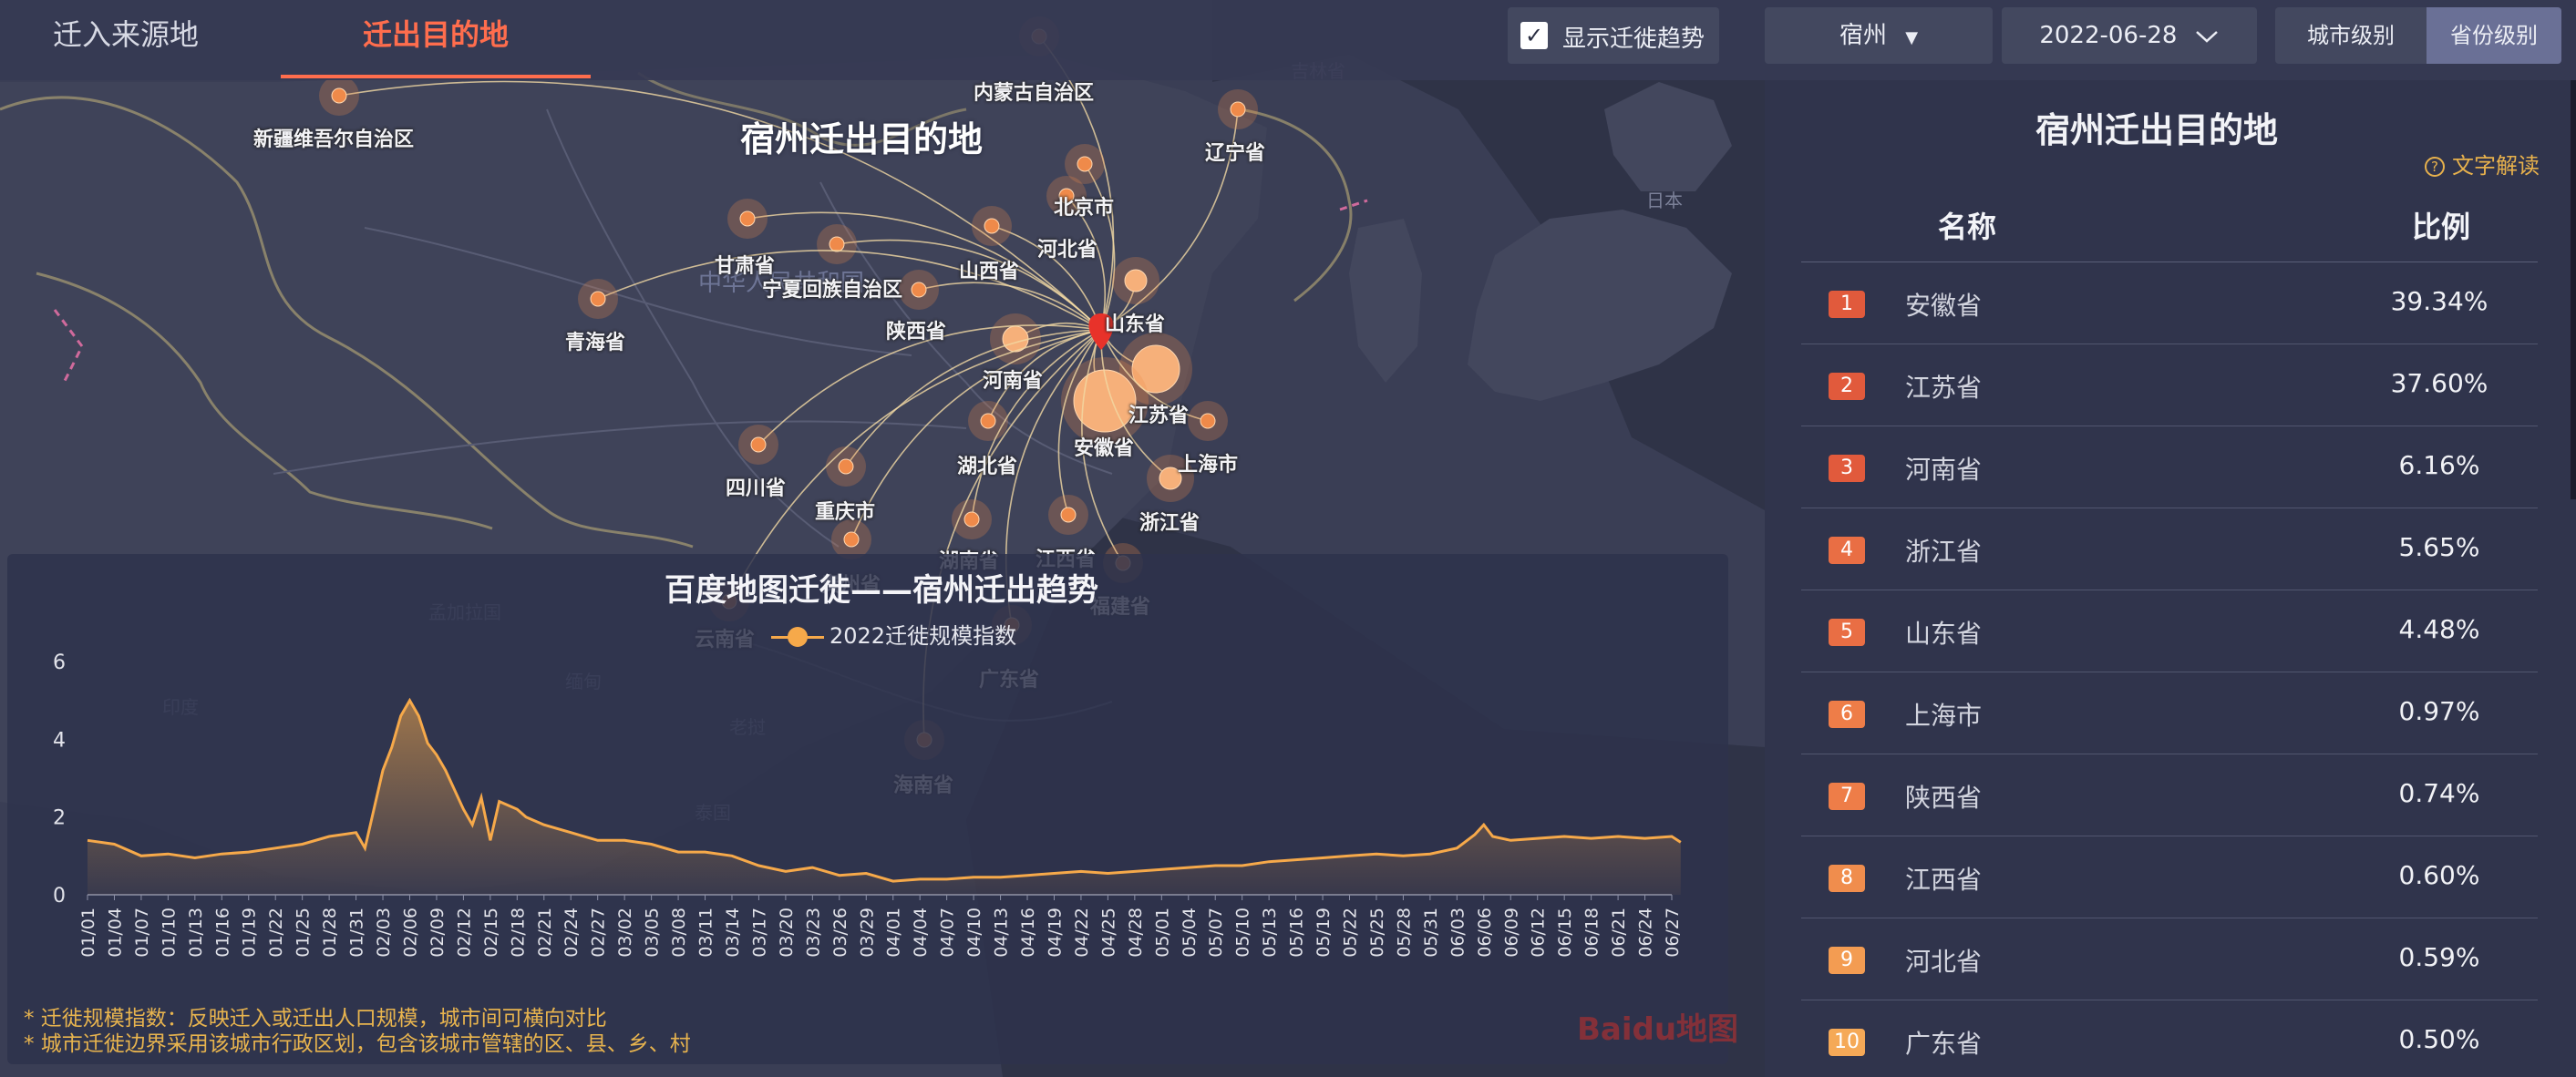  What do you see at coordinates (2439, 711) in the screenshot?
I see `ratio-value: 0.97%` at bounding box center [2439, 711].